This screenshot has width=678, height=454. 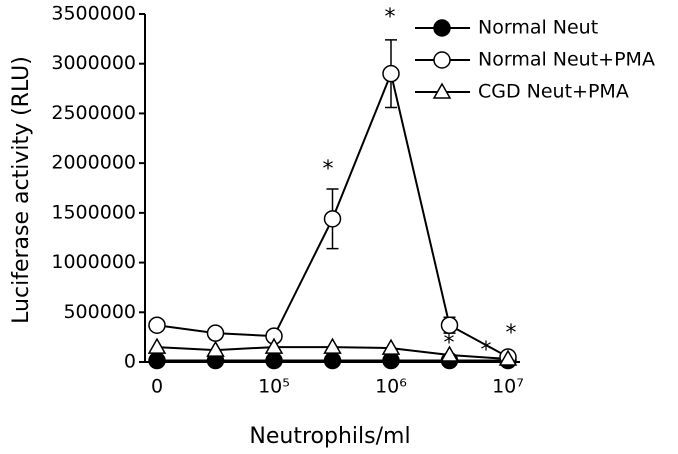 What do you see at coordinates (130, 362) in the screenshot?
I see `y-tick-label: 0` at bounding box center [130, 362].